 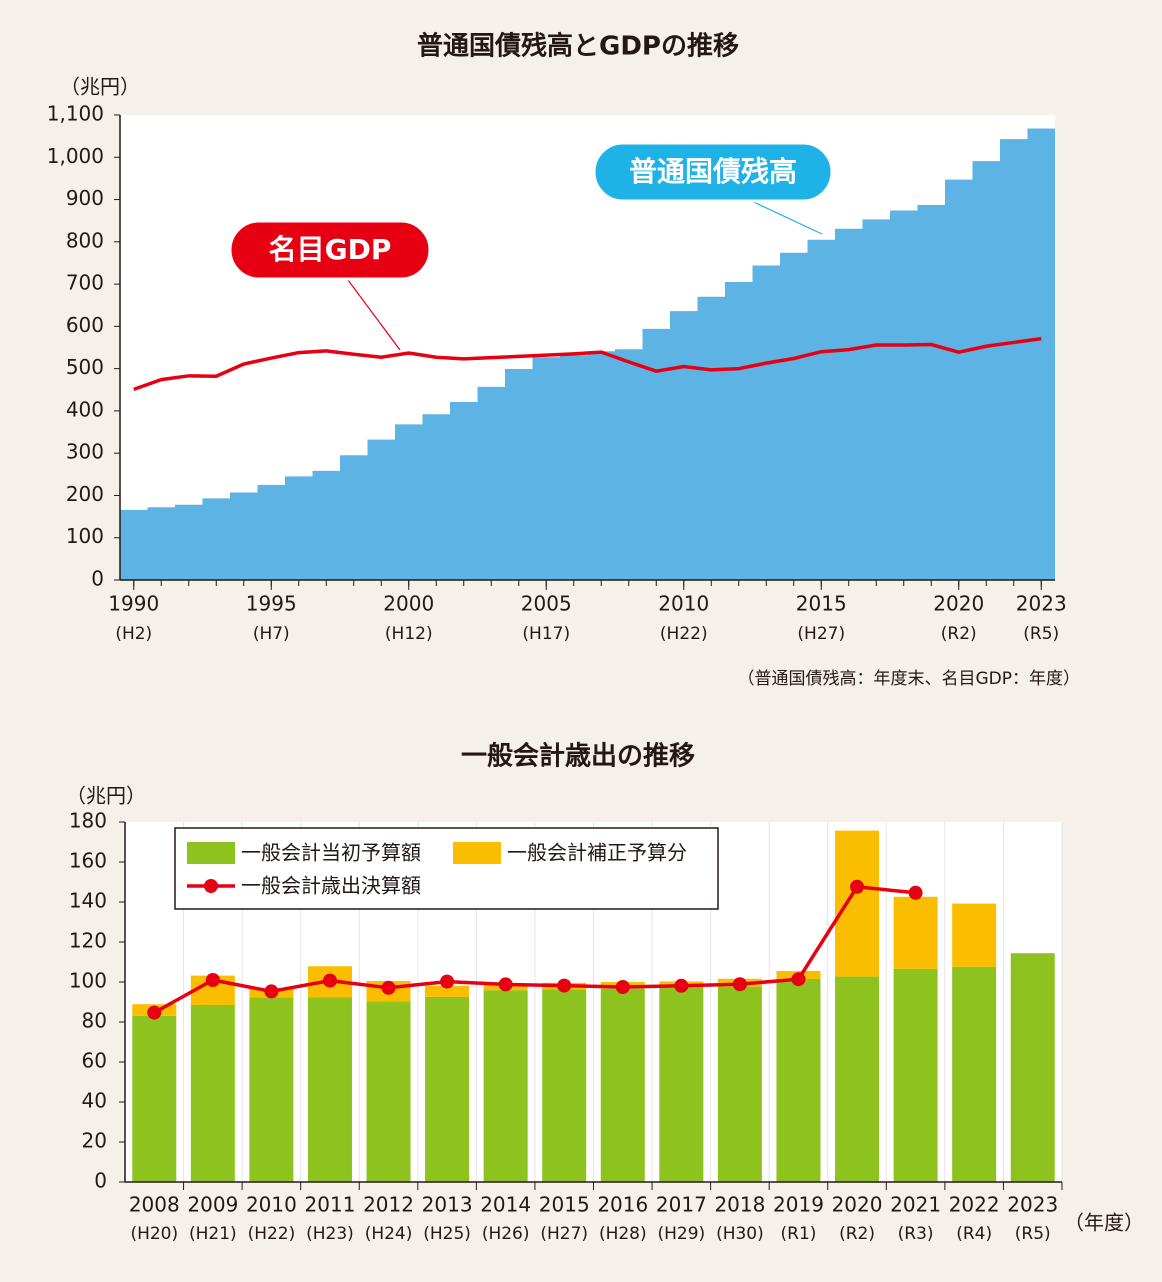 What do you see at coordinates (974, 1205) in the screenshot?
I see `x-tick-label: 2022` at bounding box center [974, 1205].